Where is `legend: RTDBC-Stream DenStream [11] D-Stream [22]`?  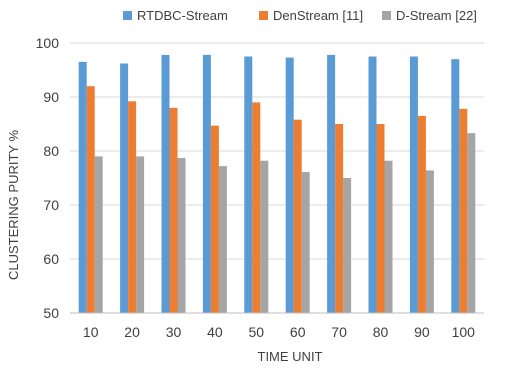
legend: RTDBC-Stream DenStream [11] D-Stream [22] is located at coordinates (300, 15).